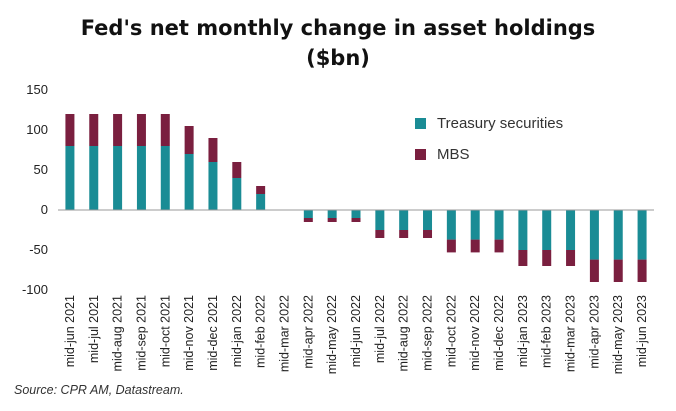 The image size is (676, 411). I want to click on legend-swatch-treasury, so click(420, 123).